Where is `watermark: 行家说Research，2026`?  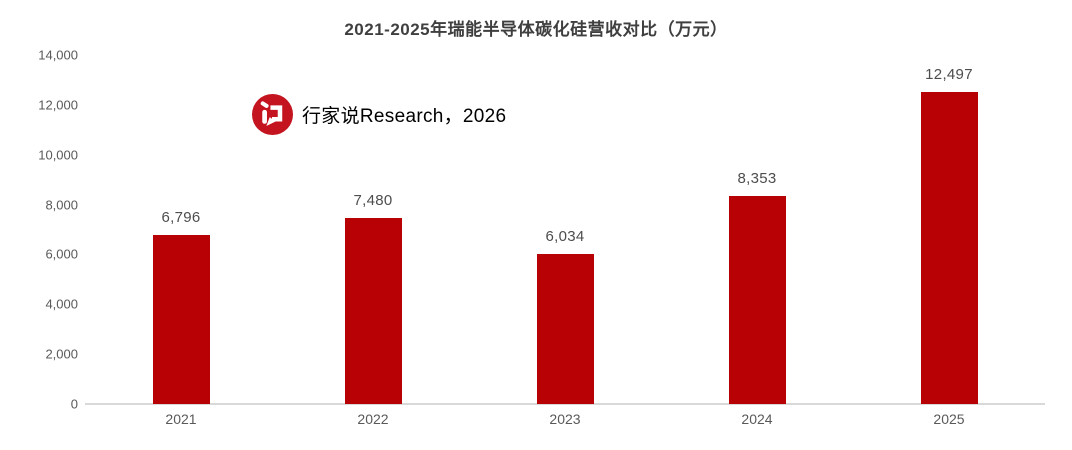 watermark: 行家说Research，2026 is located at coordinates (379, 114).